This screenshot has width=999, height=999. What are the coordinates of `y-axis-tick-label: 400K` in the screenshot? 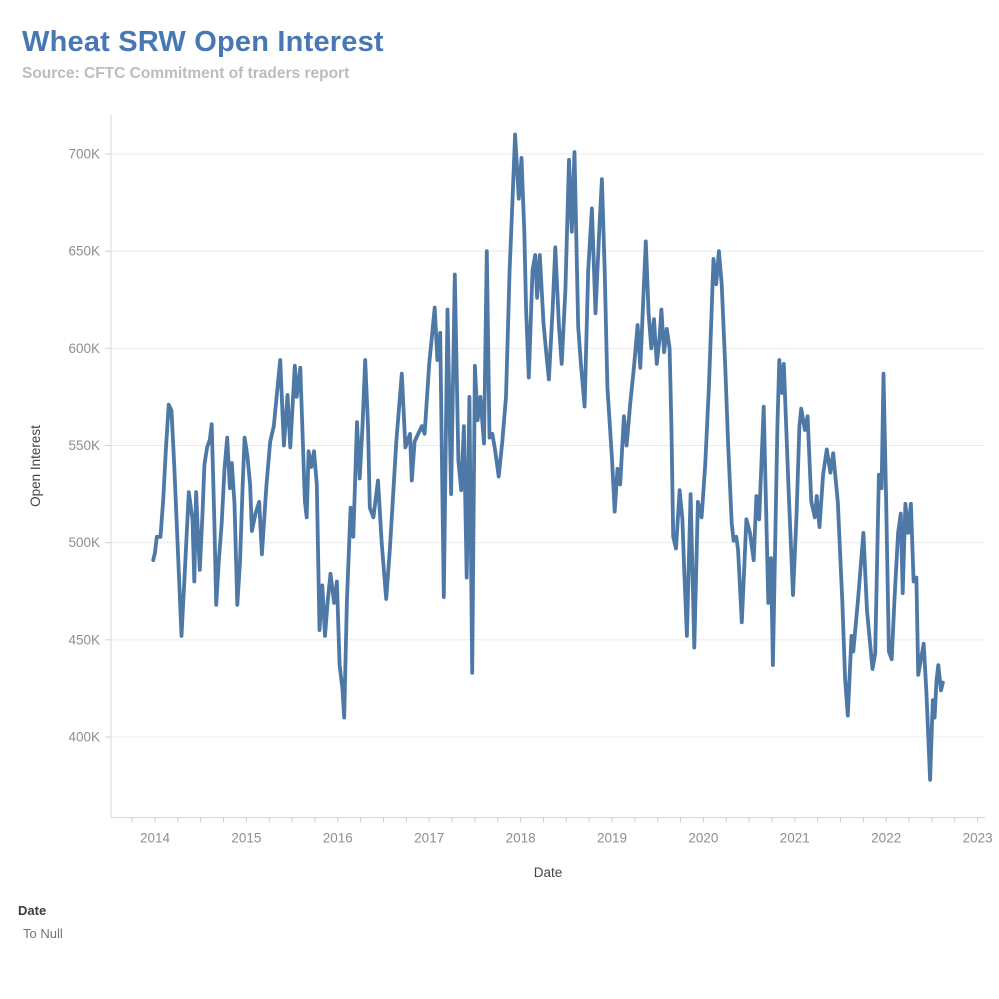 It's located at (84, 737).